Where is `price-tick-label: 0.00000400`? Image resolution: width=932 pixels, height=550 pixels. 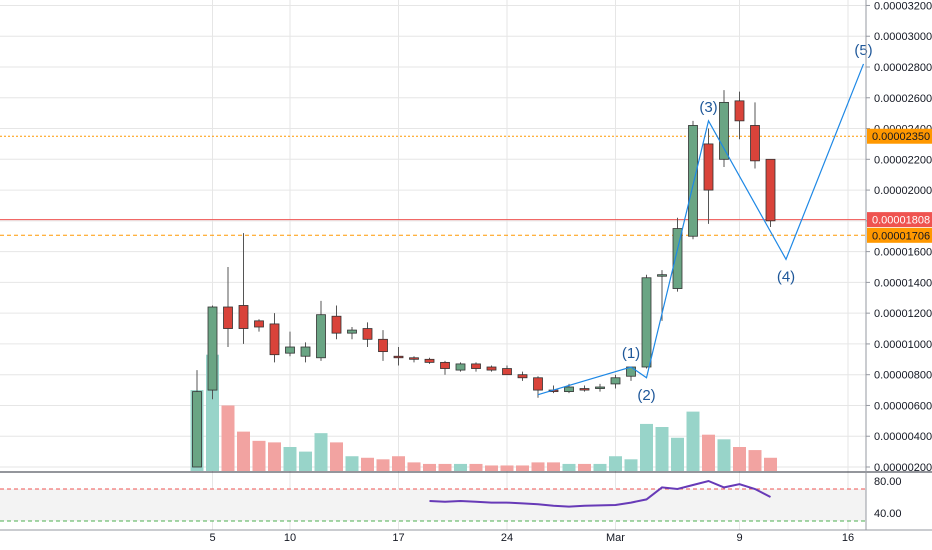
price-tick-label: 0.00000400 is located at coordinates (903, 437).